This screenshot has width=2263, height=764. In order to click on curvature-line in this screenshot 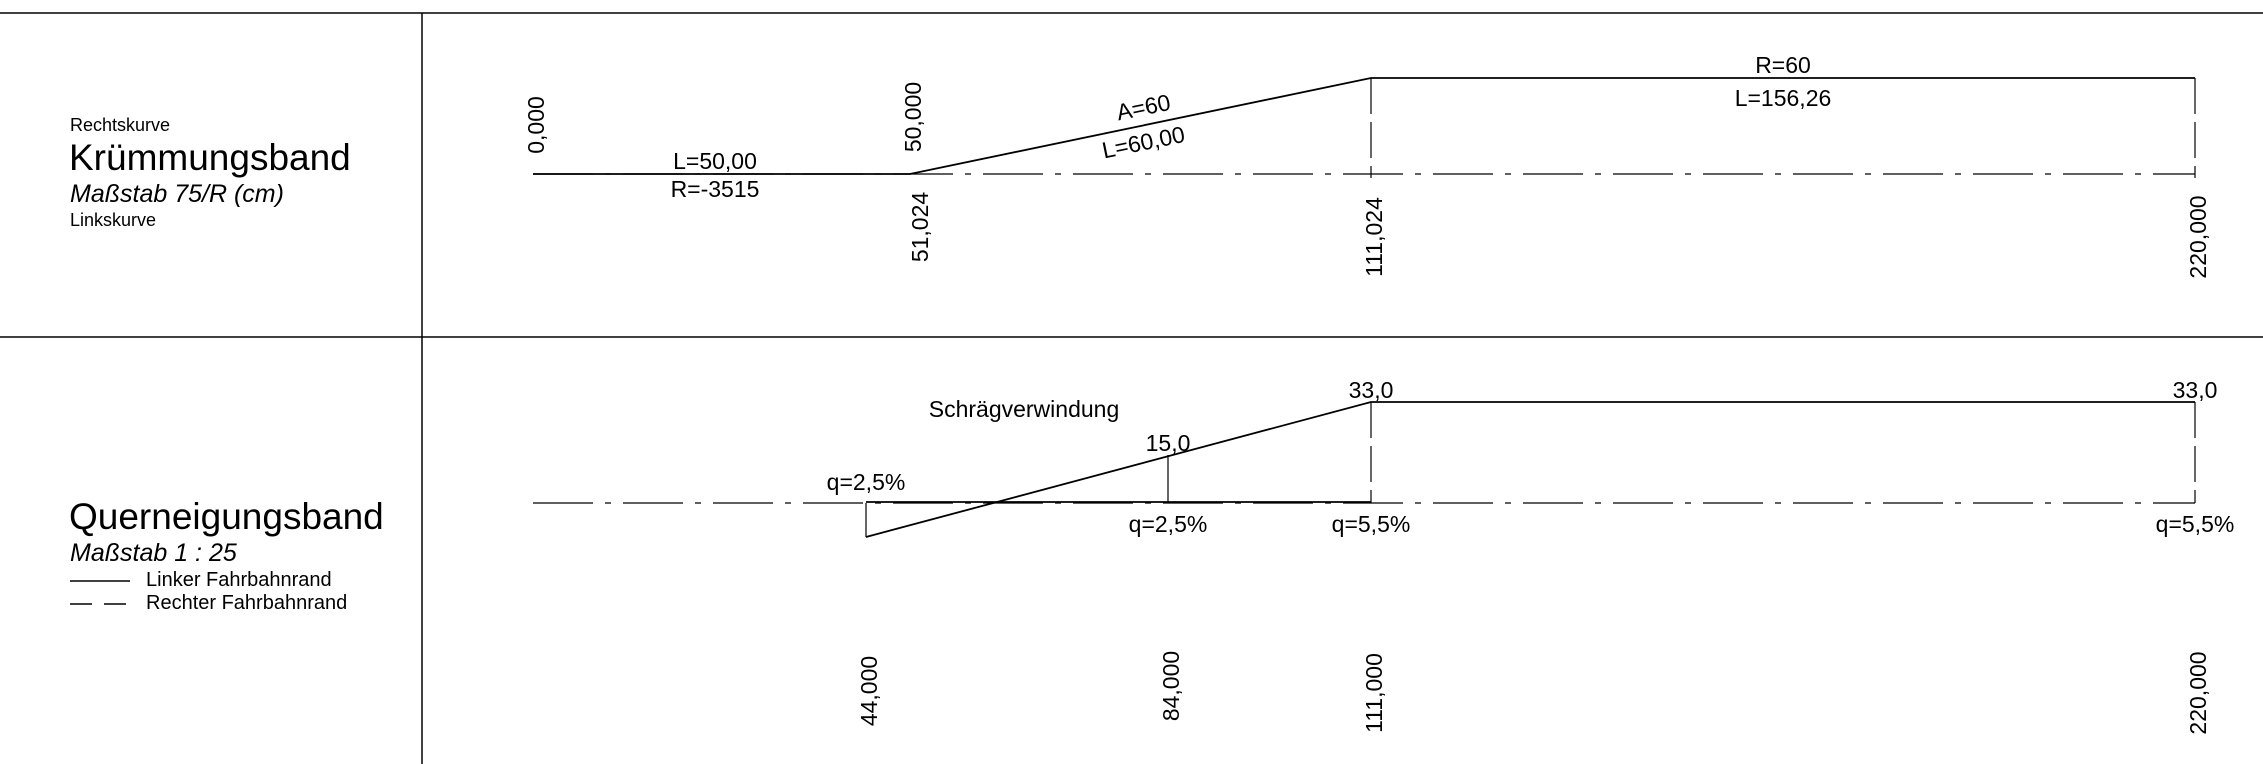, I will do `click(1364, 126)`.